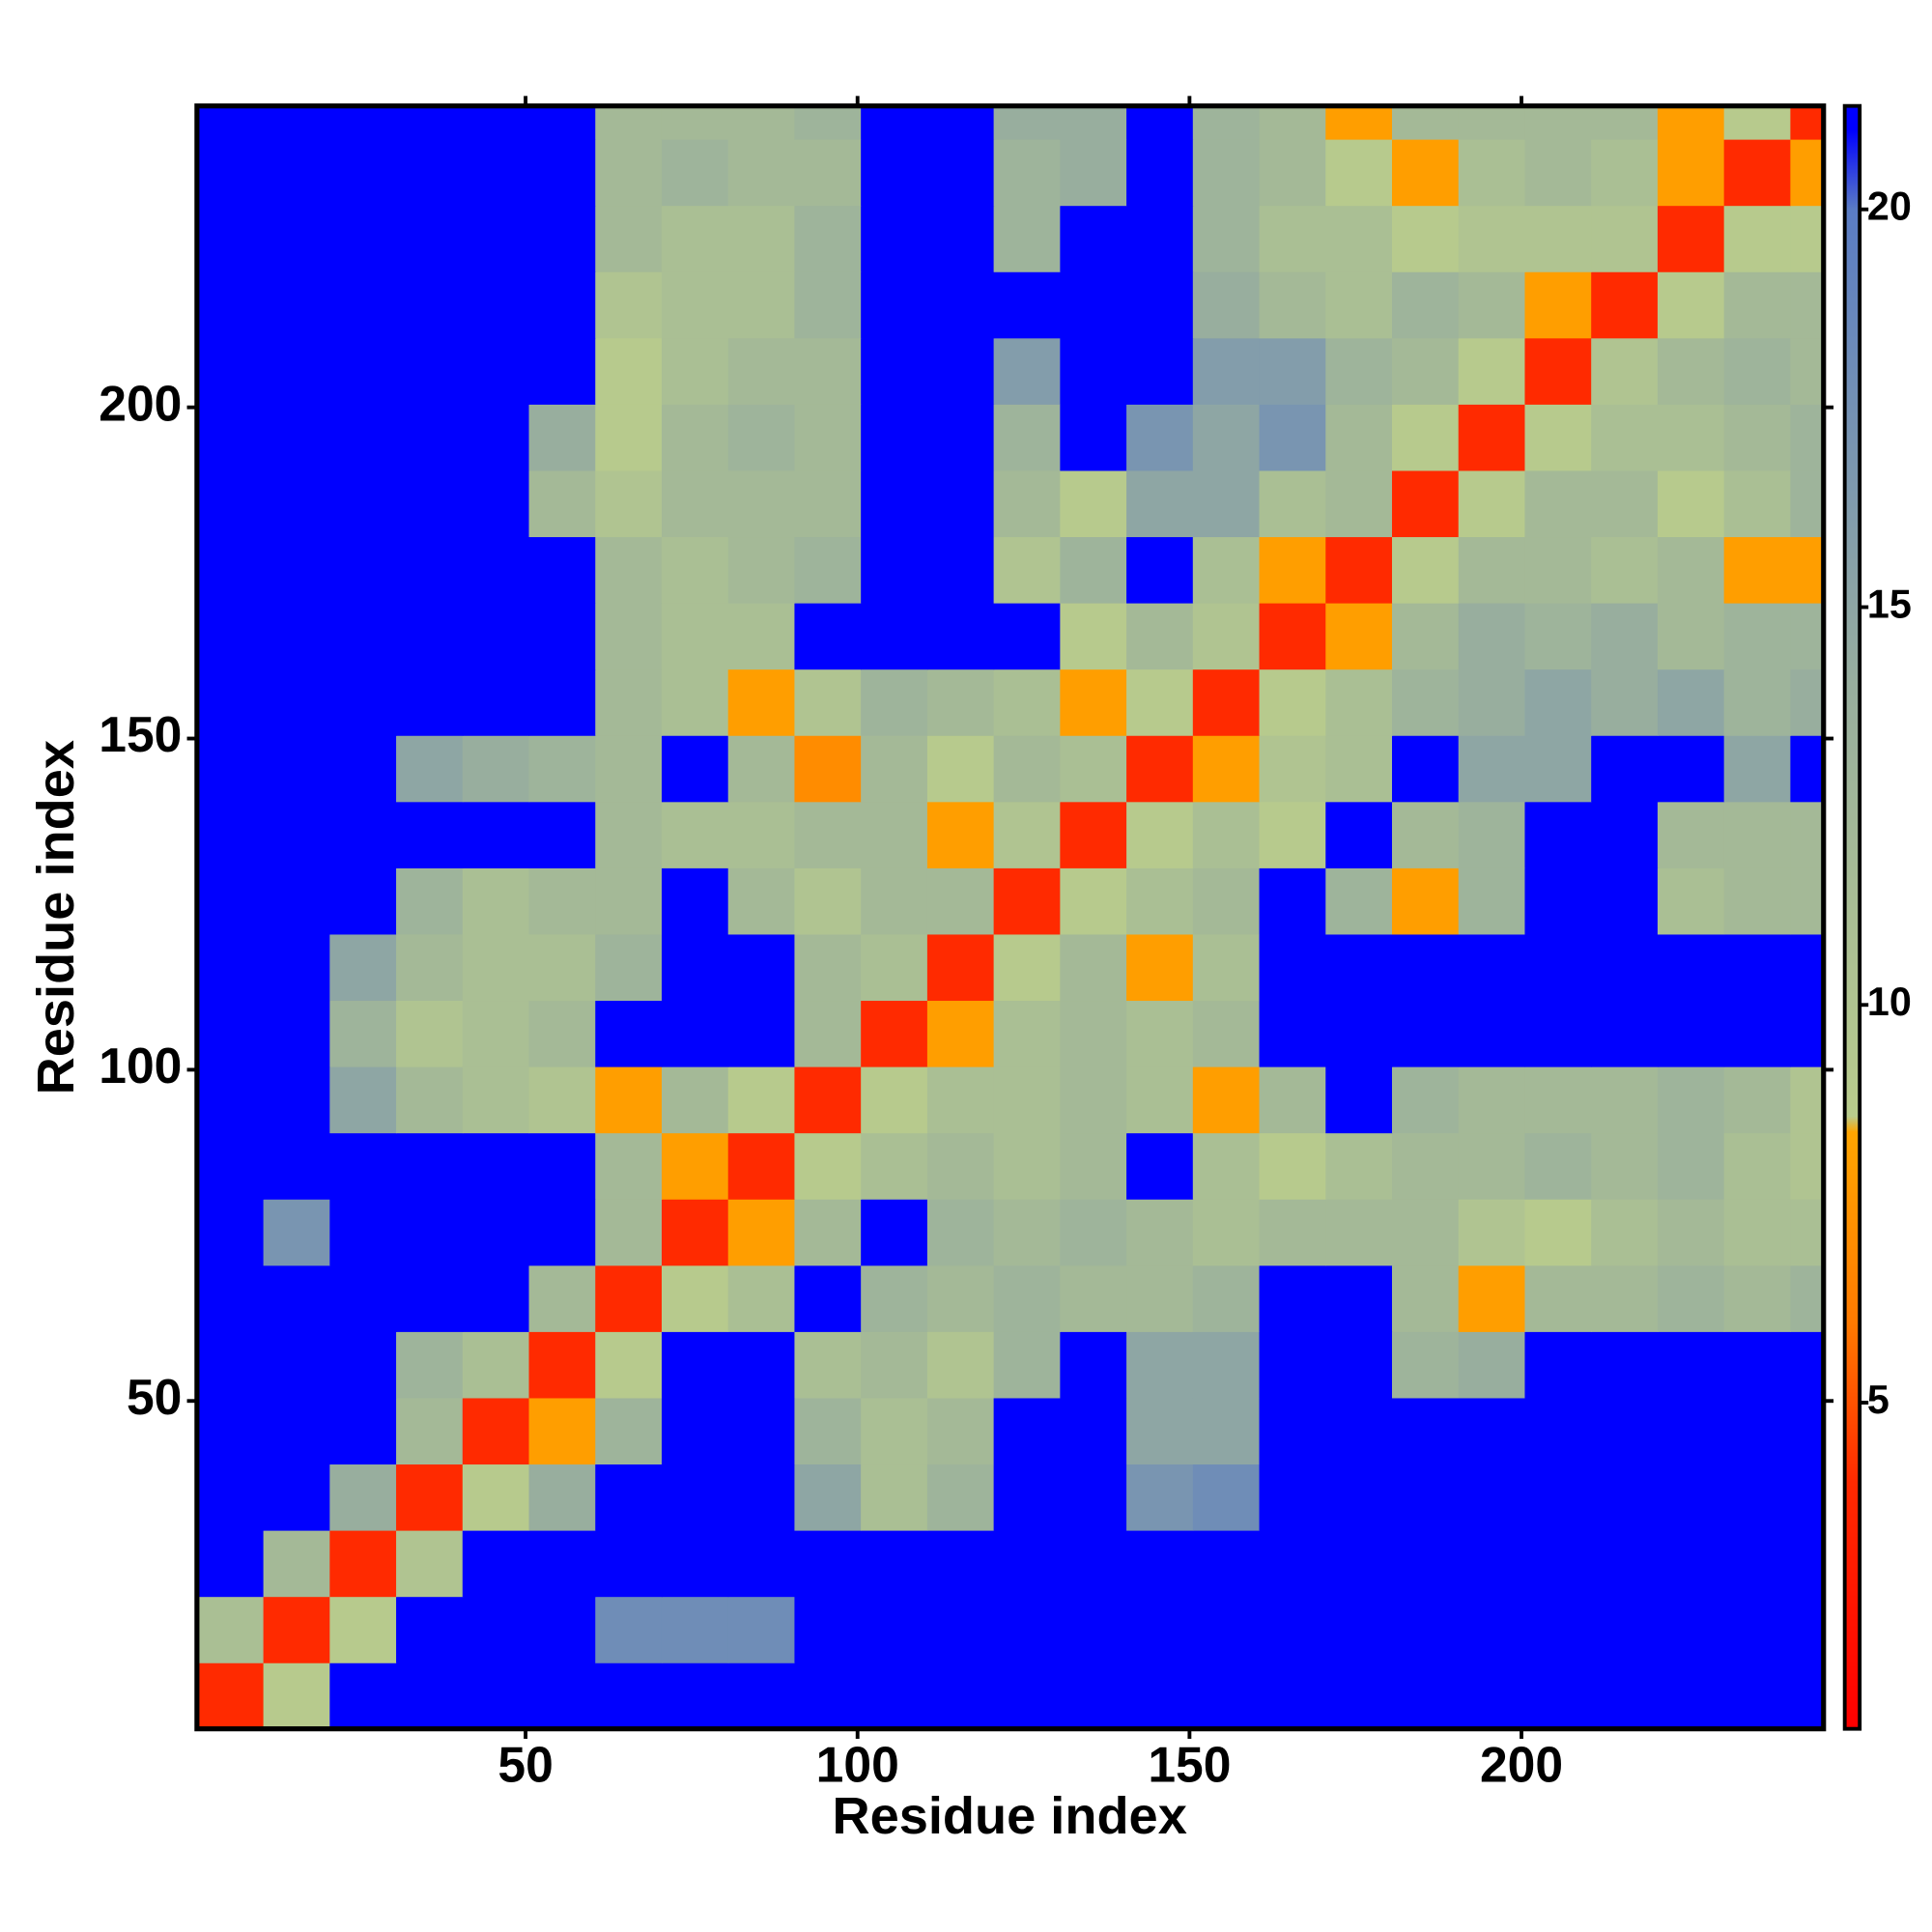 This screenshot has height=1932, width=1932. What do you see at coordinates (1521, 1765) in the screenshot?
I see `x-tick-label: 200` at bounding box center [1521, 1765].